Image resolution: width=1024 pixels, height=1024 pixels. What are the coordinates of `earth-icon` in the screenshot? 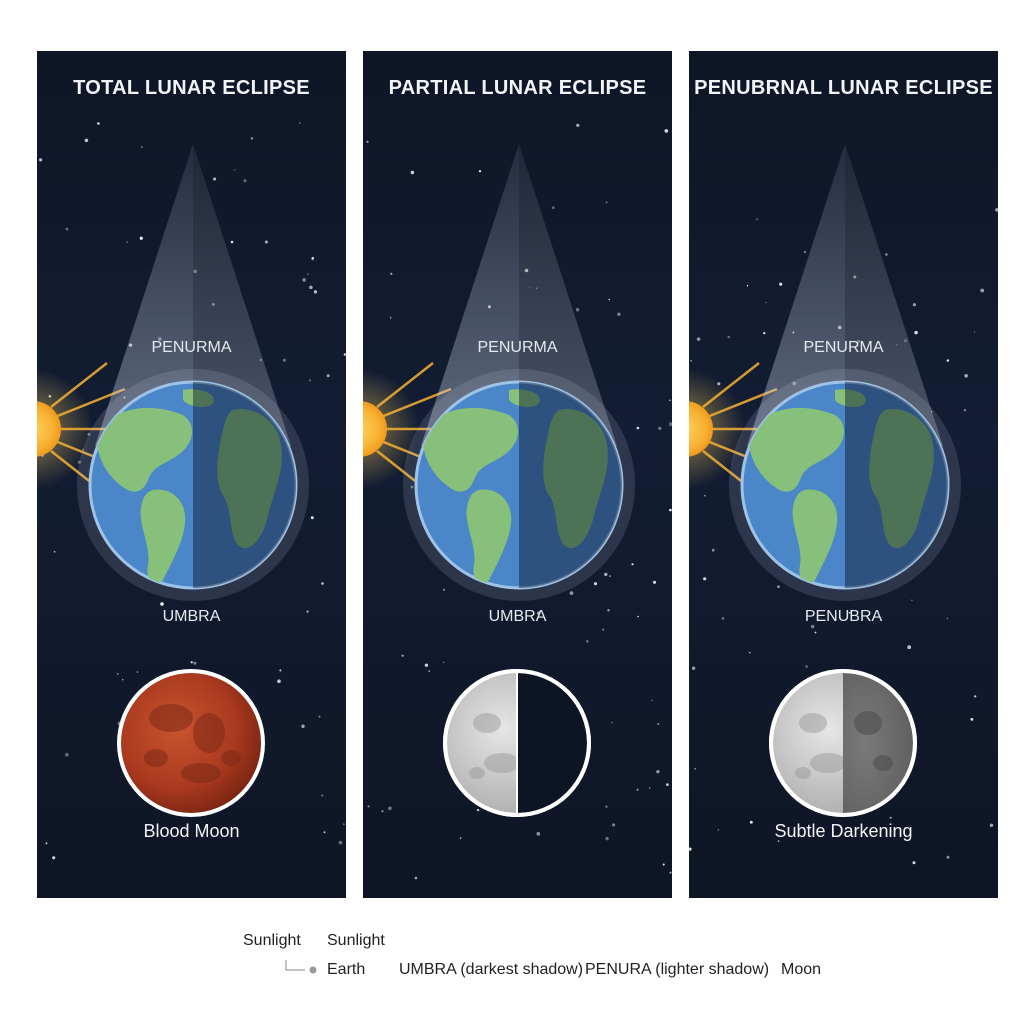 It's located at (193, 485).